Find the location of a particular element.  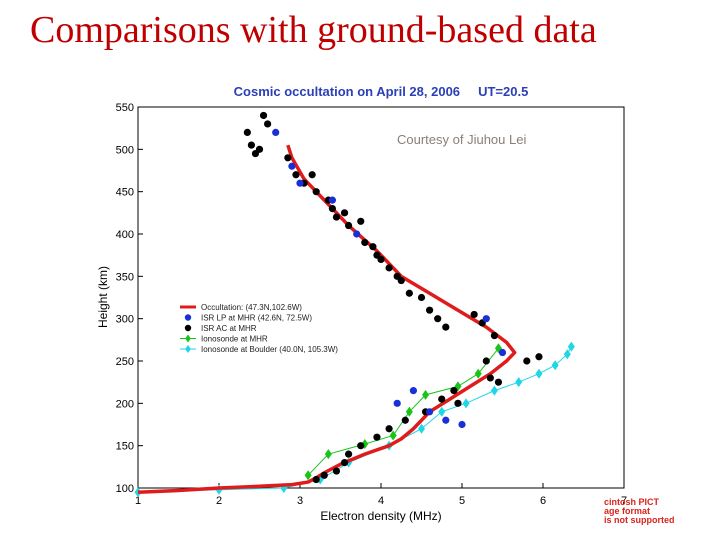

courtesy-note: Courtesy of Jiuhou Lei is located at coordinates (462, 139).